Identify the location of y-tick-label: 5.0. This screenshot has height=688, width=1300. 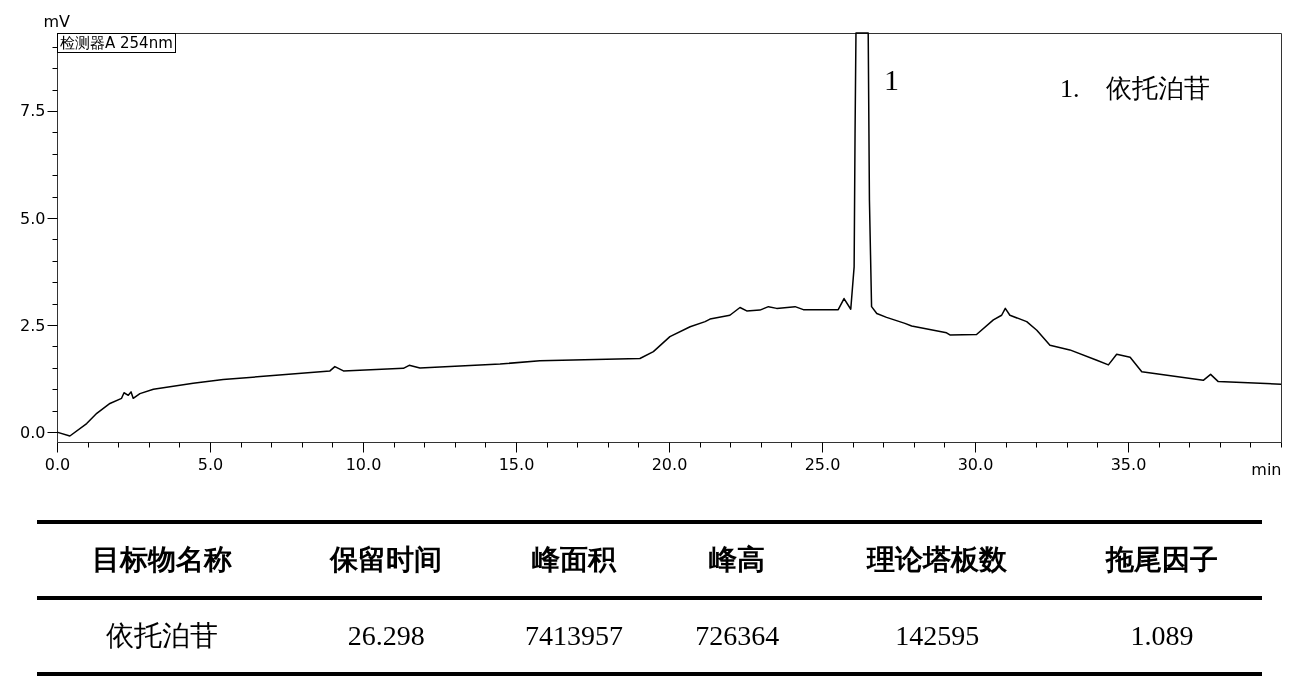
(33, 218).